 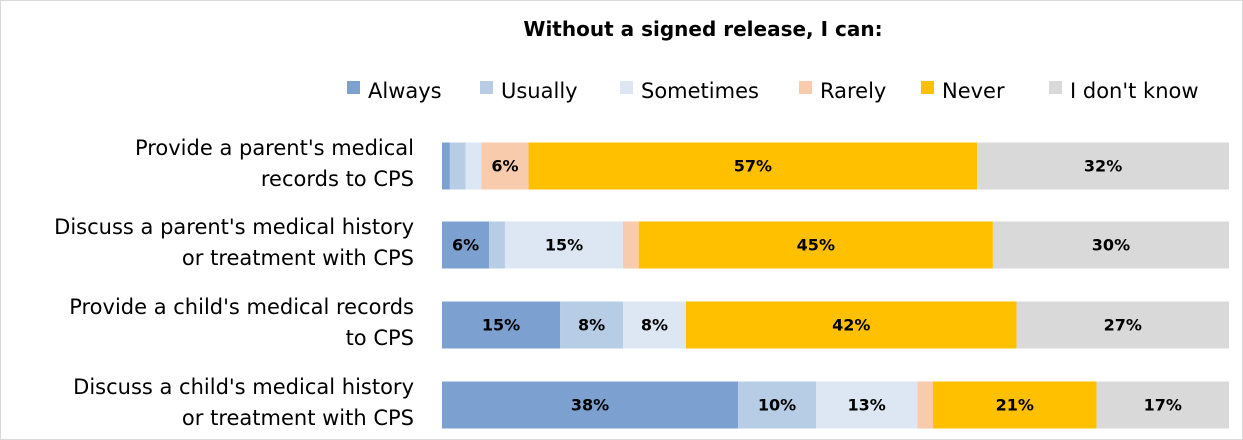 I want to click on bar-row-2-rarely, so click(x=631, y=245).